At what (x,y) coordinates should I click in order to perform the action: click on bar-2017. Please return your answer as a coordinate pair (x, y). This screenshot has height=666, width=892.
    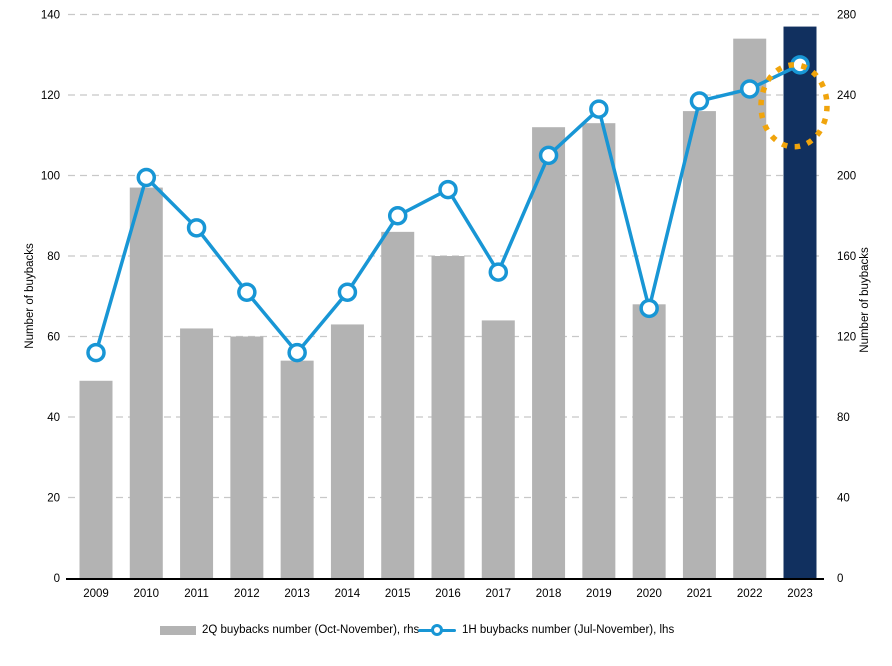
    Looking at the image, I should click on (498, 449).